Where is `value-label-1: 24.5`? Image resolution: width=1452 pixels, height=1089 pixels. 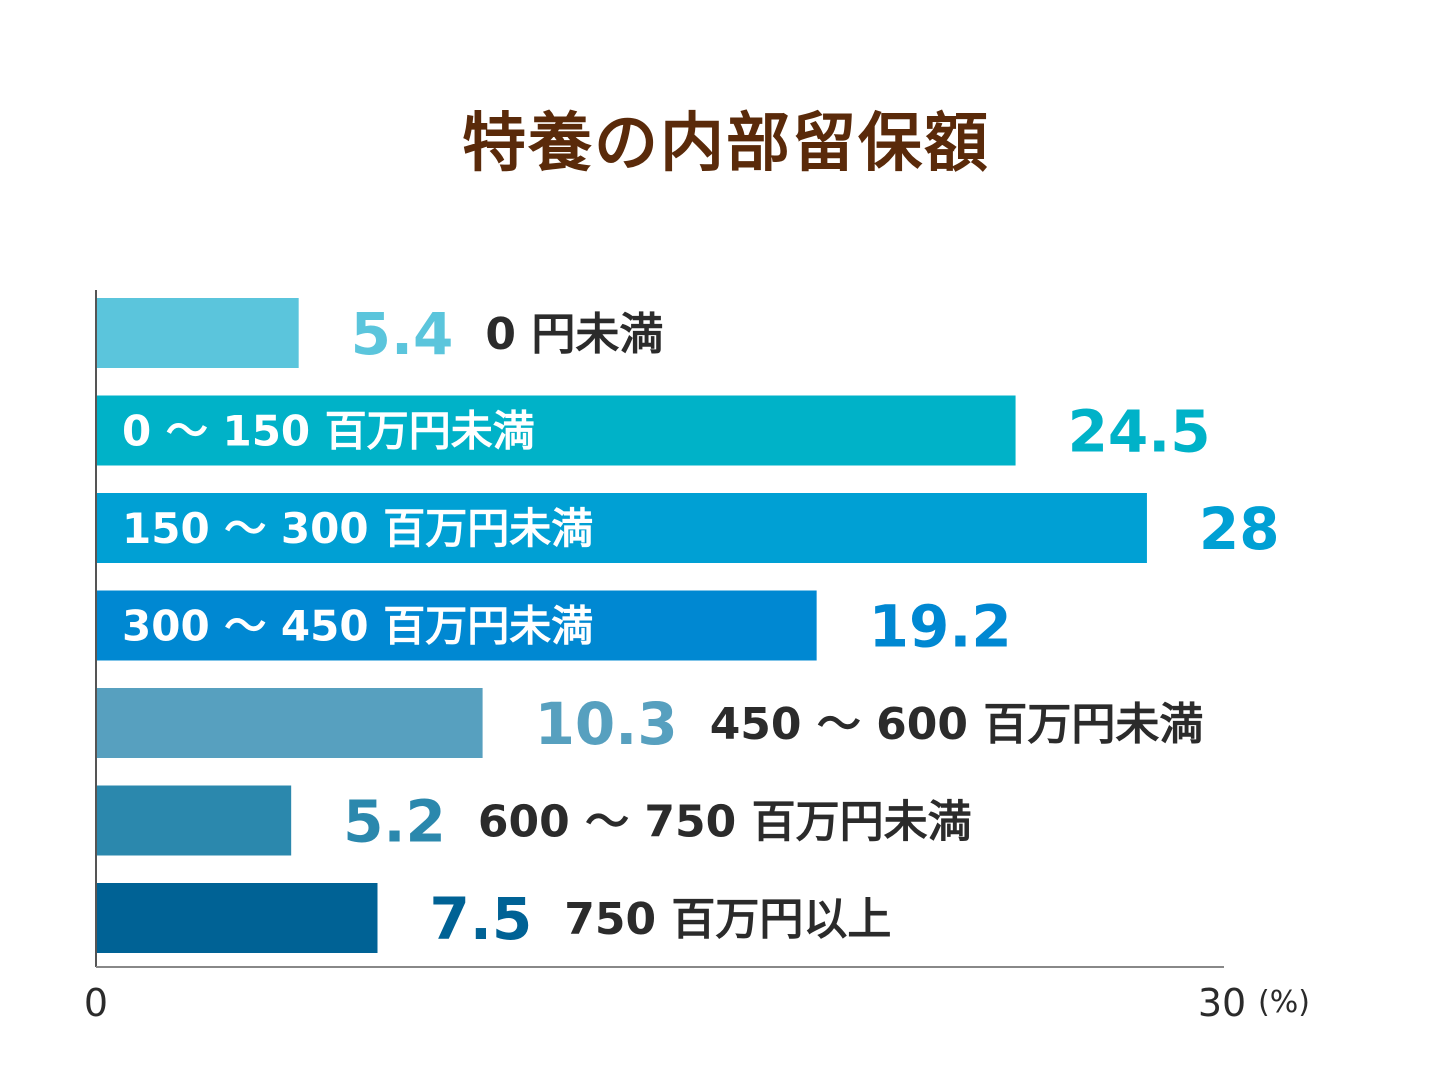
value-label-1: 24.5 is located at coordinates (1139, 432).